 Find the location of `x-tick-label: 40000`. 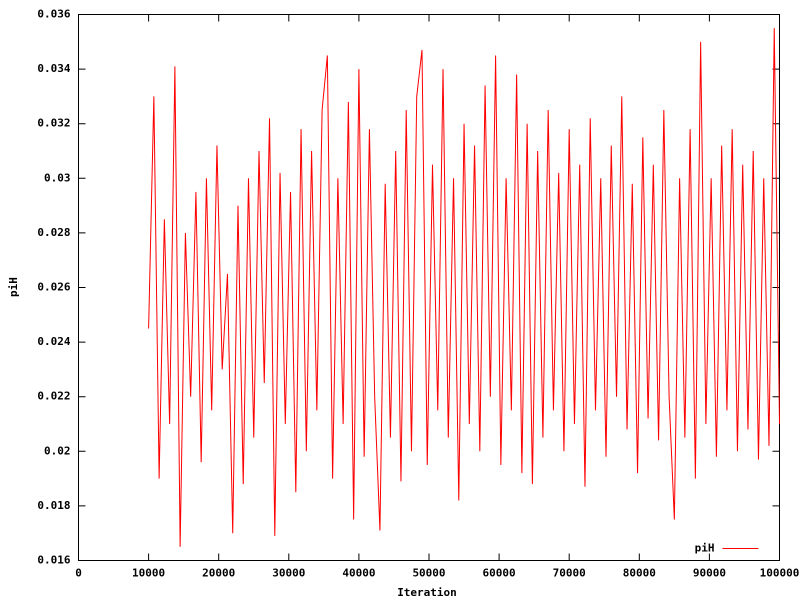

x-tick-label: 40000 is located at coordinates (358, 573).